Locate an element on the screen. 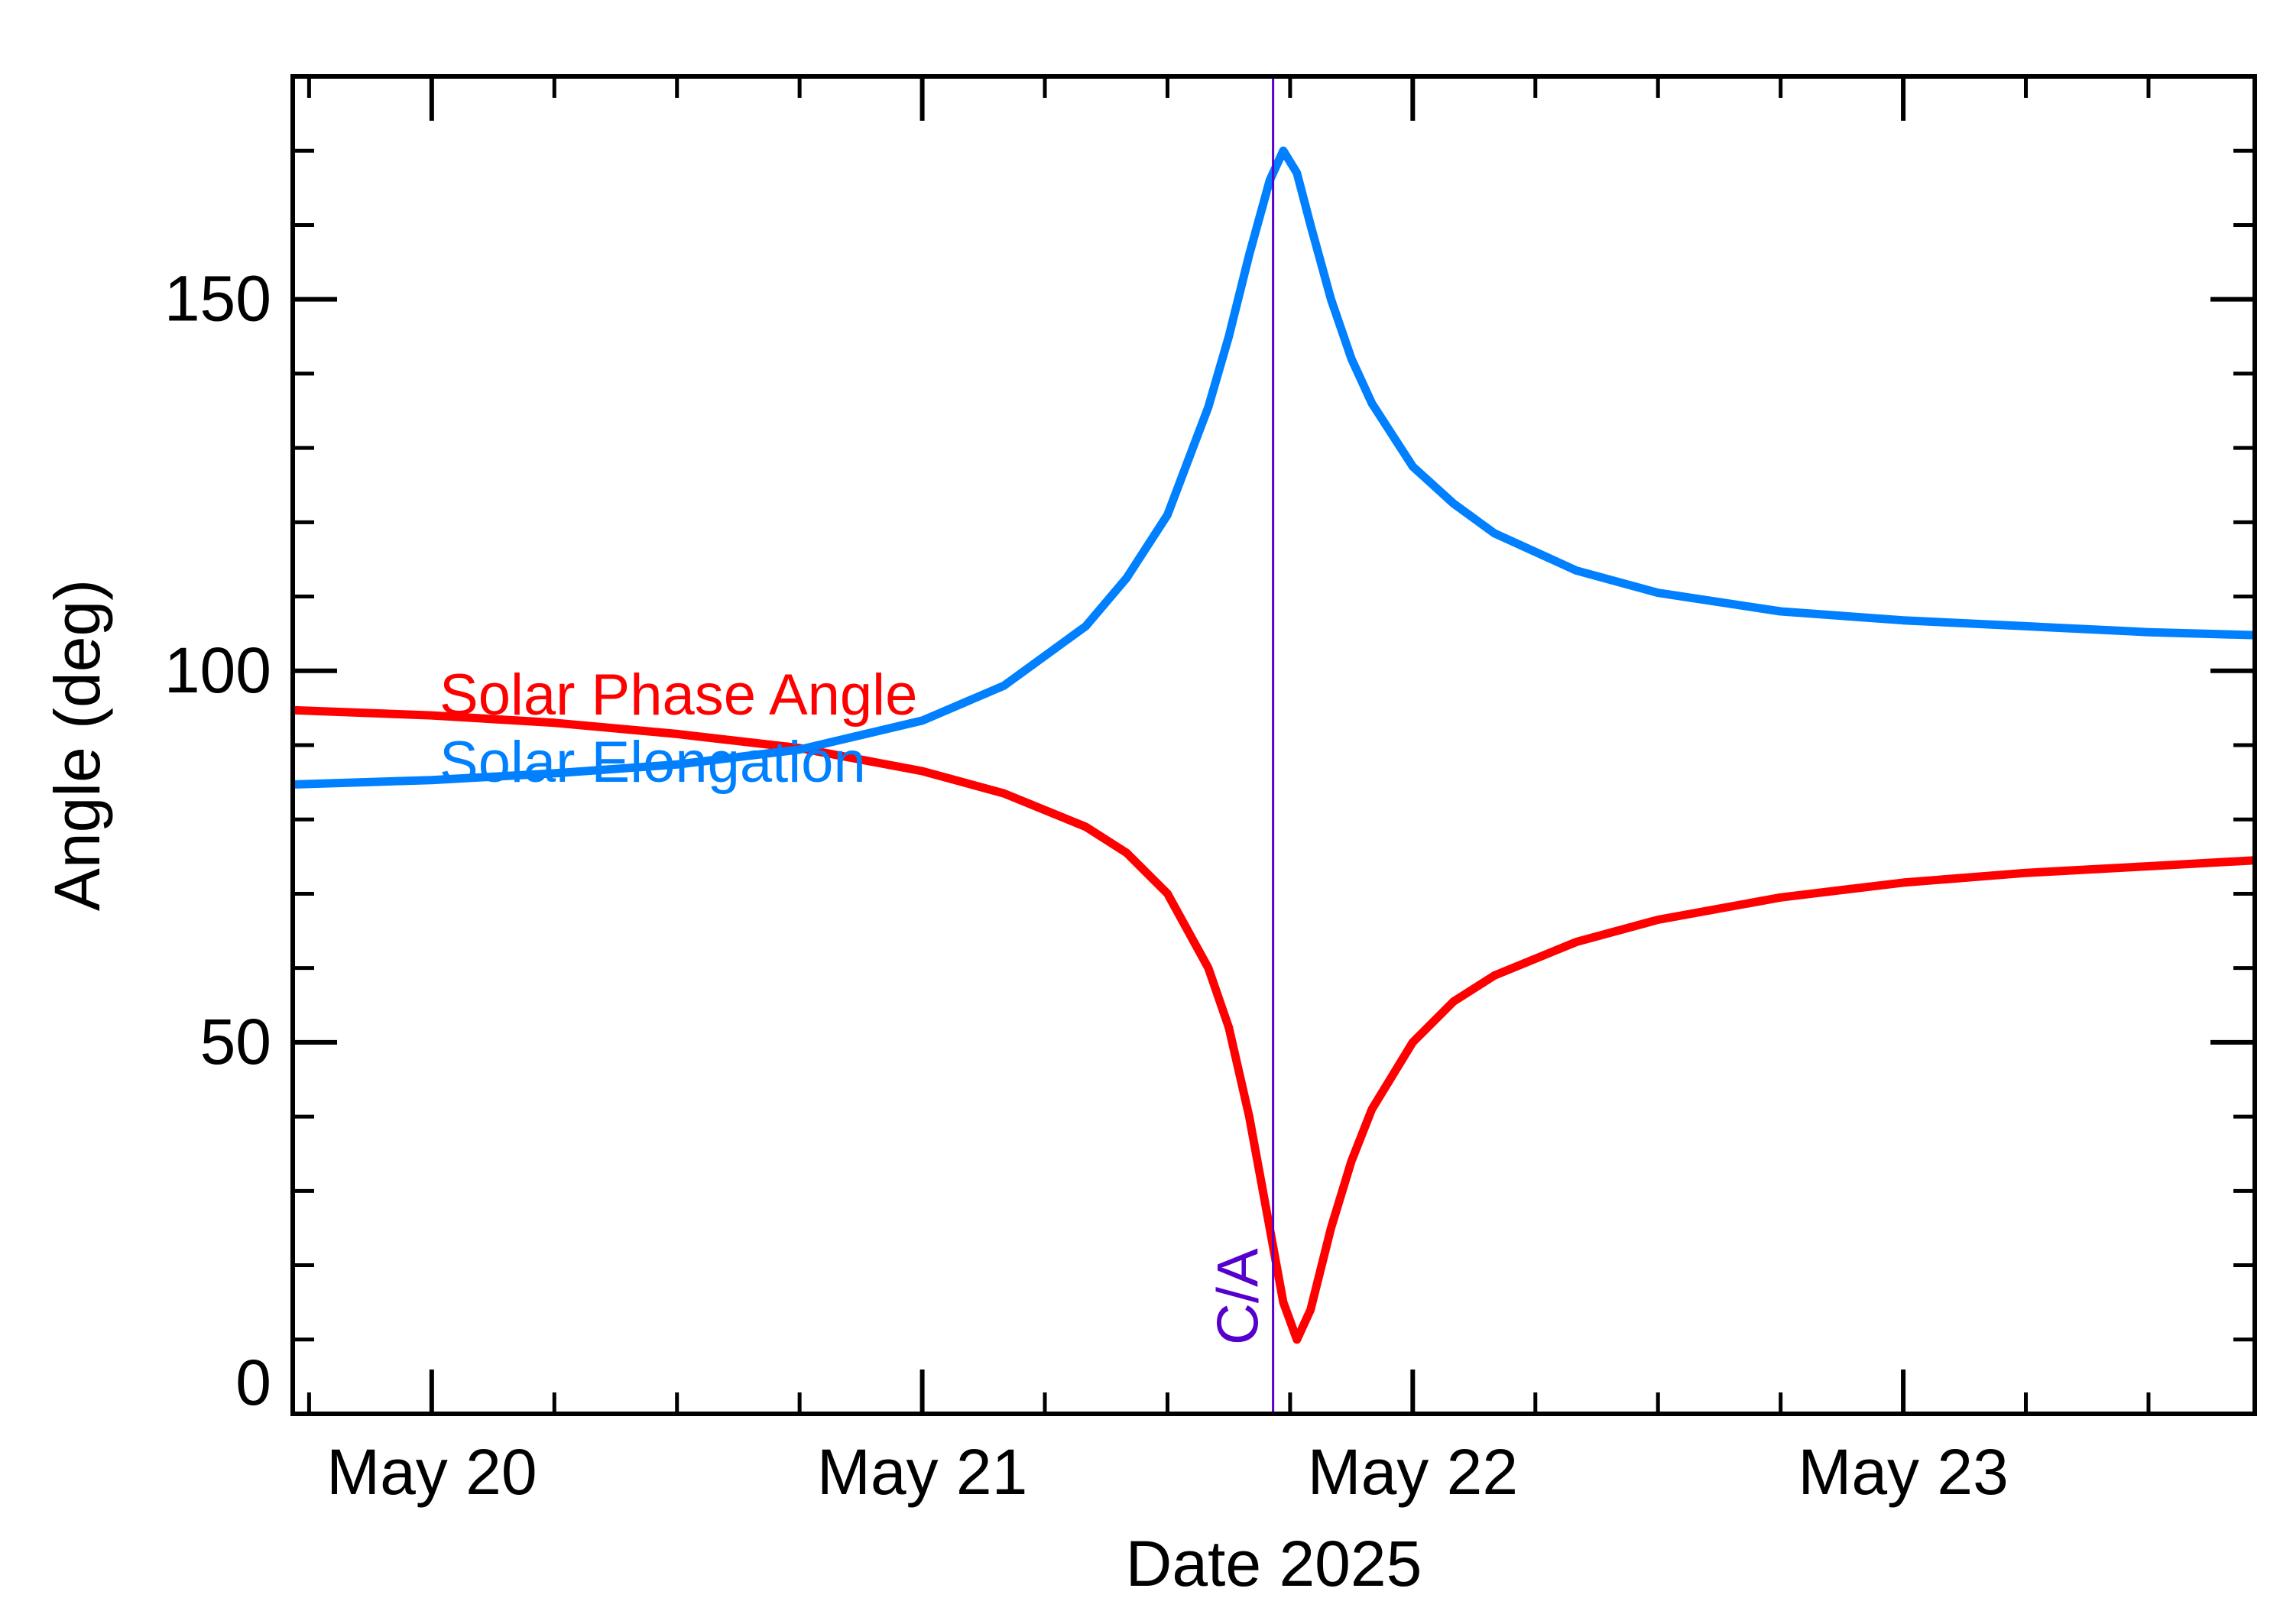 Image resolution: width=2293 pixels, height=1624 pixels. x-tick-label: May 20 is located at coordinates (432, 1472).